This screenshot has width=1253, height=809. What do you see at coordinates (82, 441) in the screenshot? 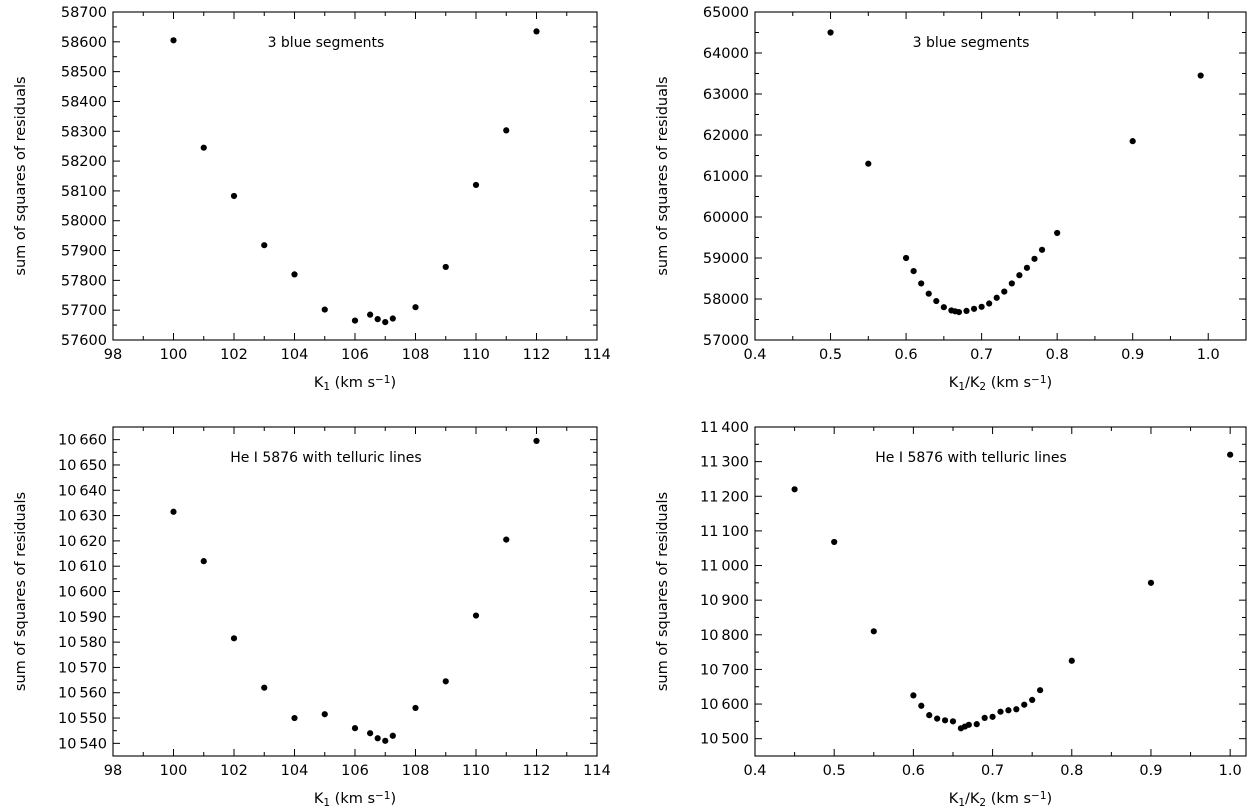
I see `bottom-left-y-tick-label: 10 660` at bounding box center [82, 441].